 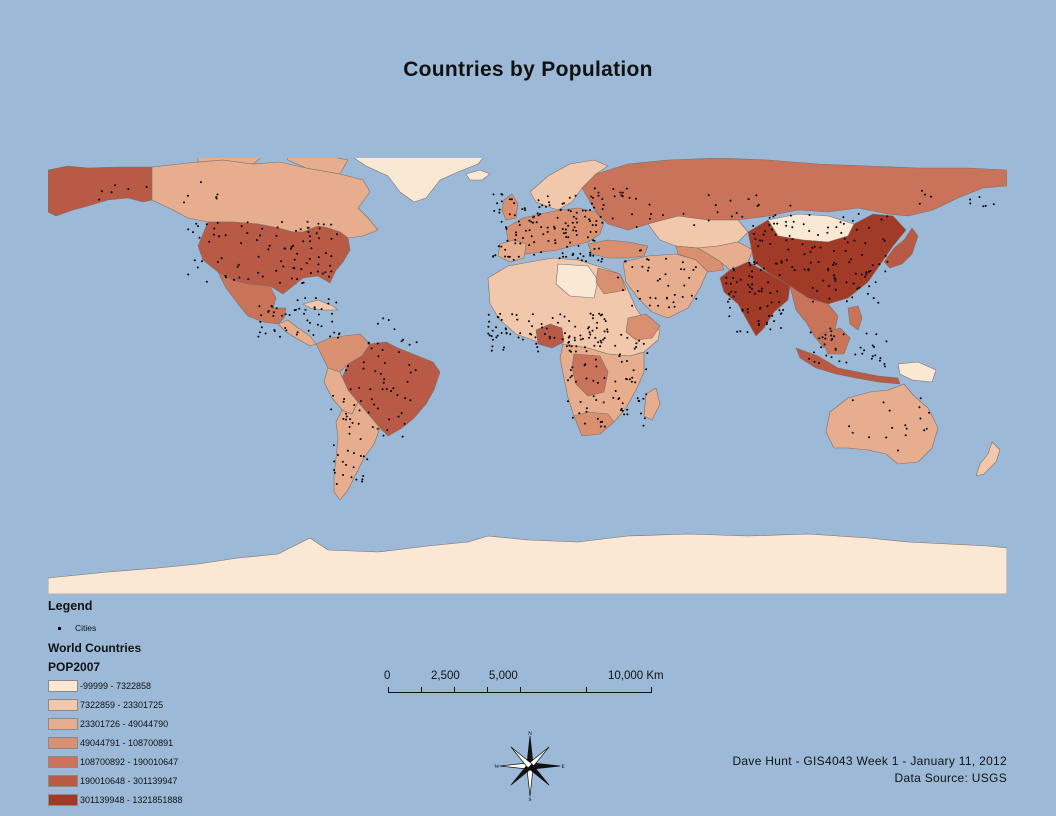 I want to click on country-russia, so click(x=794, y=194).